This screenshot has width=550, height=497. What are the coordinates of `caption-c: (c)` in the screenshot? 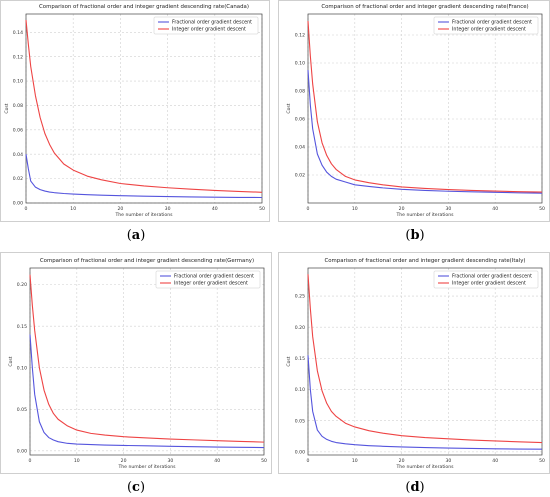 It's located at (136, 487).